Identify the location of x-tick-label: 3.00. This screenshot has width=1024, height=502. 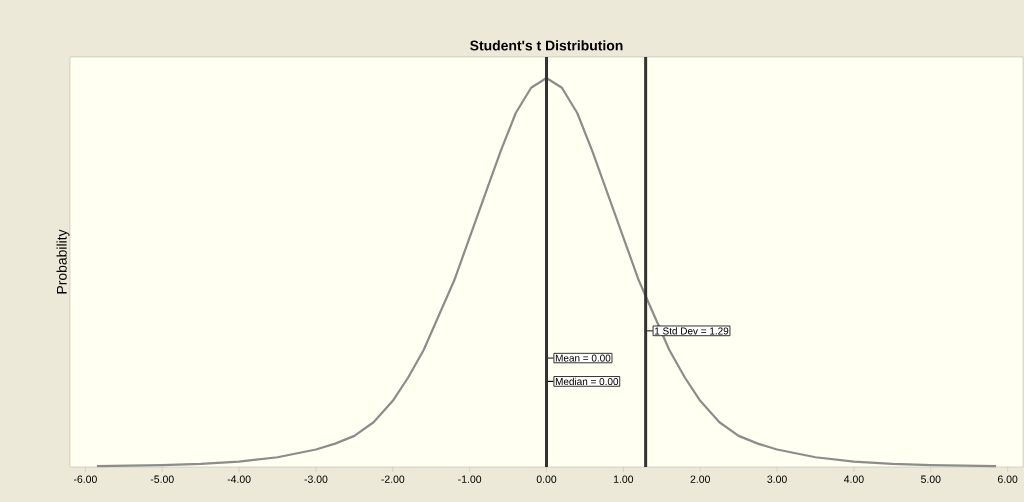
(777, 479).